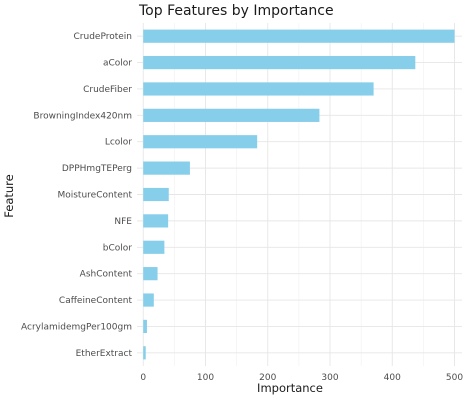  What do you see at coordinates (454, 378) in the screenshot?
I see `x-tick-label: 500` at bounding box center [454, 378].